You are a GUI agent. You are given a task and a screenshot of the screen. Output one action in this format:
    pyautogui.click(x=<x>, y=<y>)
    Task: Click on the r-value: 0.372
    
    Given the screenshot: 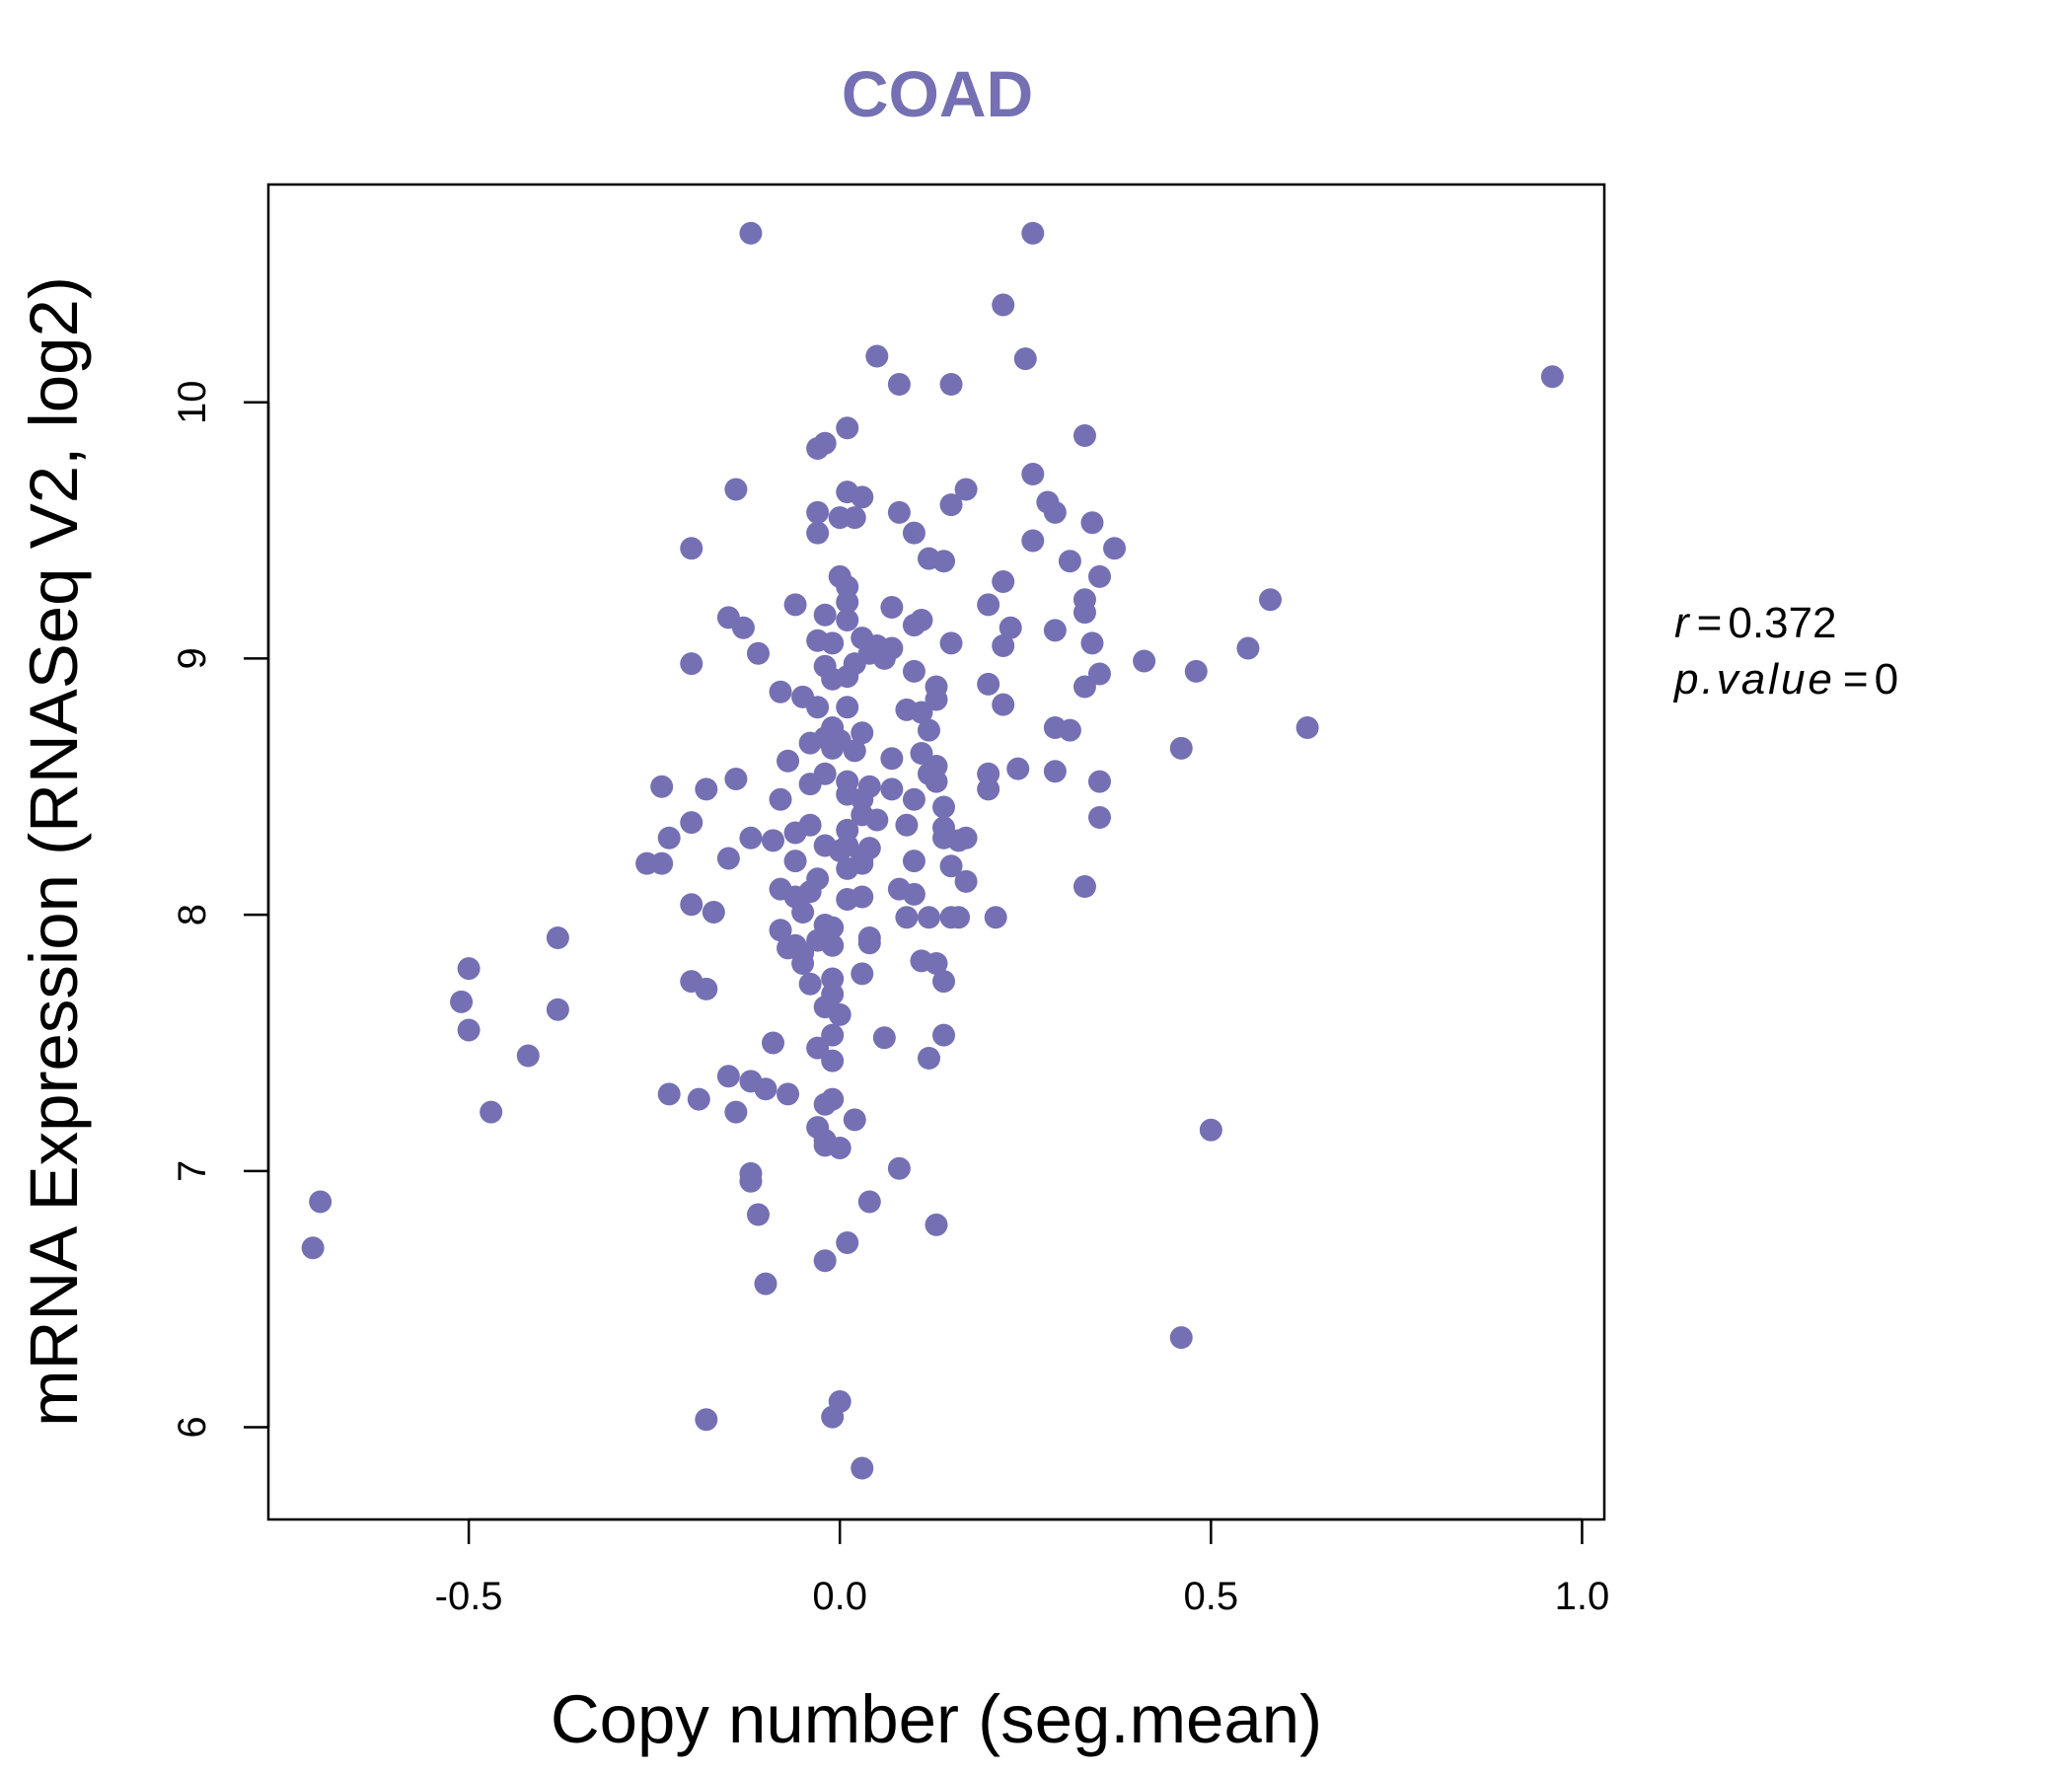 What is the action you would take?
    pyautogui.click(x=1782, y=623)
    